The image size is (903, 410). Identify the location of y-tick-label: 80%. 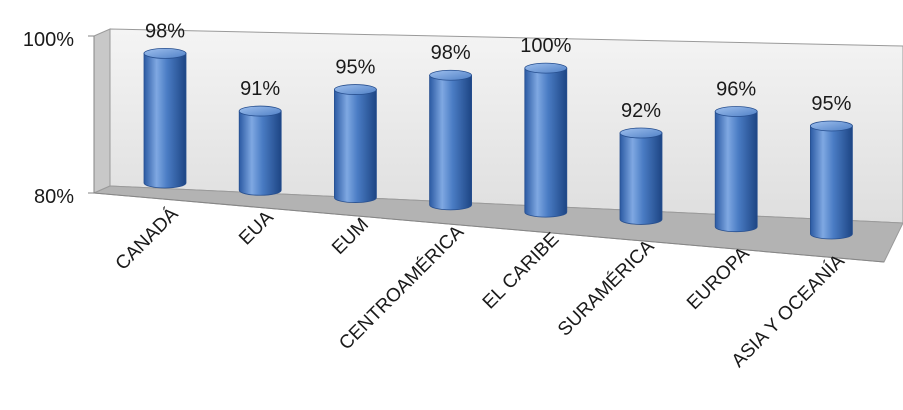
(54, 197).